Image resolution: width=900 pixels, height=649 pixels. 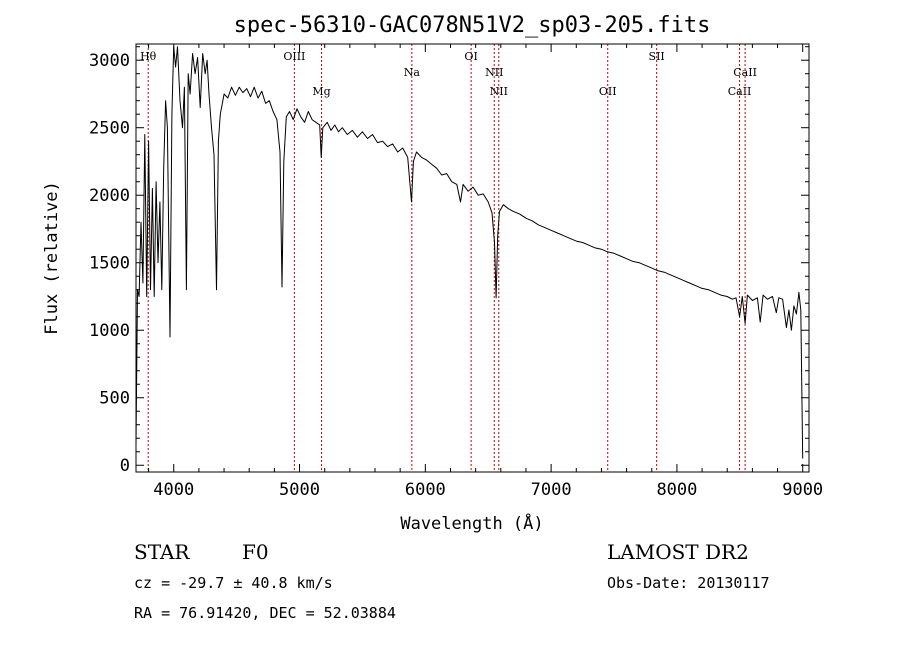 I want to click on y-tick-label: 2000, so click(x=109, y=196).